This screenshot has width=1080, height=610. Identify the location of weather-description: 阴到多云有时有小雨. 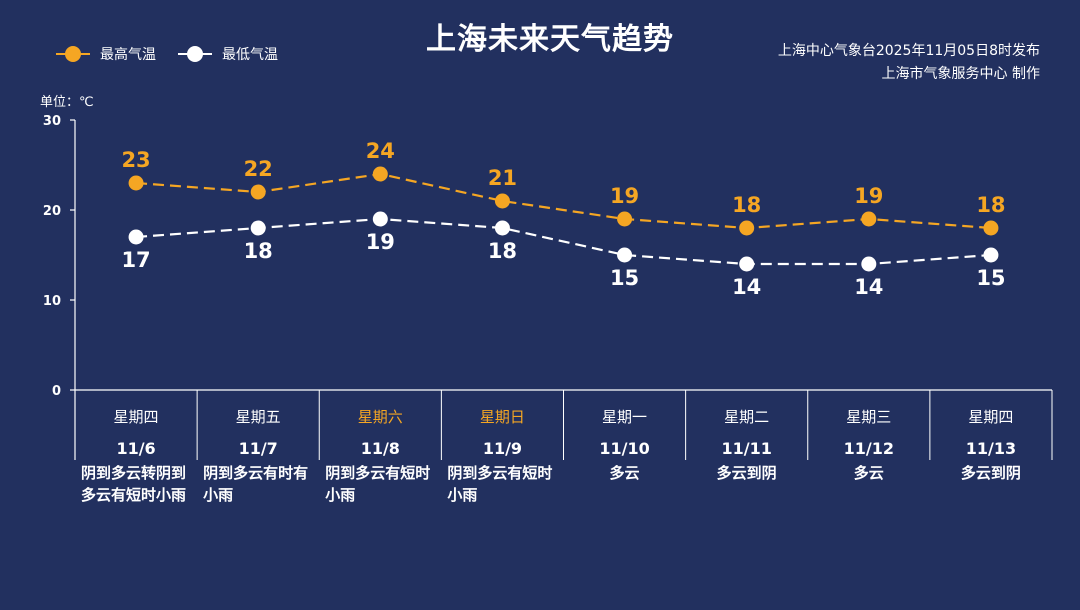
(256, 484).